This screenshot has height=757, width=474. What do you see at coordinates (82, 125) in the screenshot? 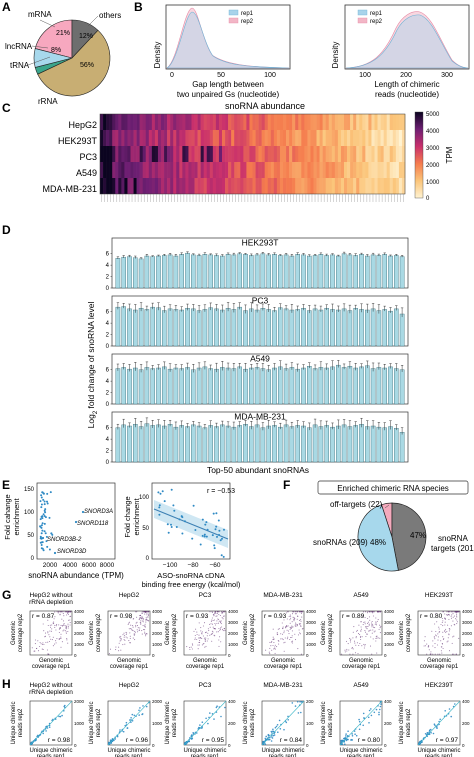
I see `heatmap-row-label-hepg2: HepG2` at bounding box center [82, 125].